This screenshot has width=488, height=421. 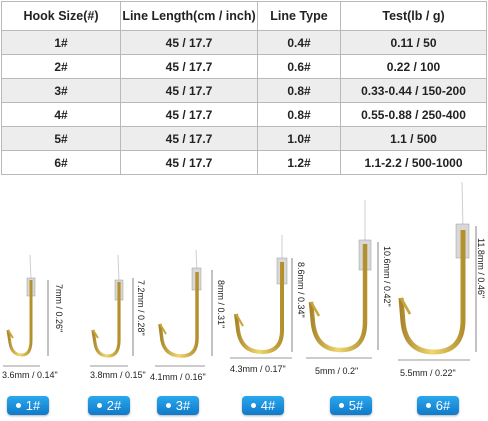 I want to click on header-line-length: Line Length(cm / inch), so click(x=189, y=16).